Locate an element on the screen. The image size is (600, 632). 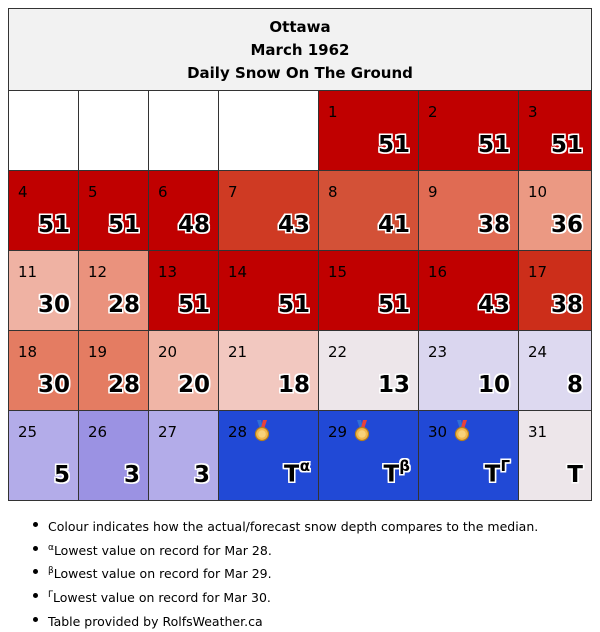
day-cell: 5 51 is located at coordinates (114, 211).